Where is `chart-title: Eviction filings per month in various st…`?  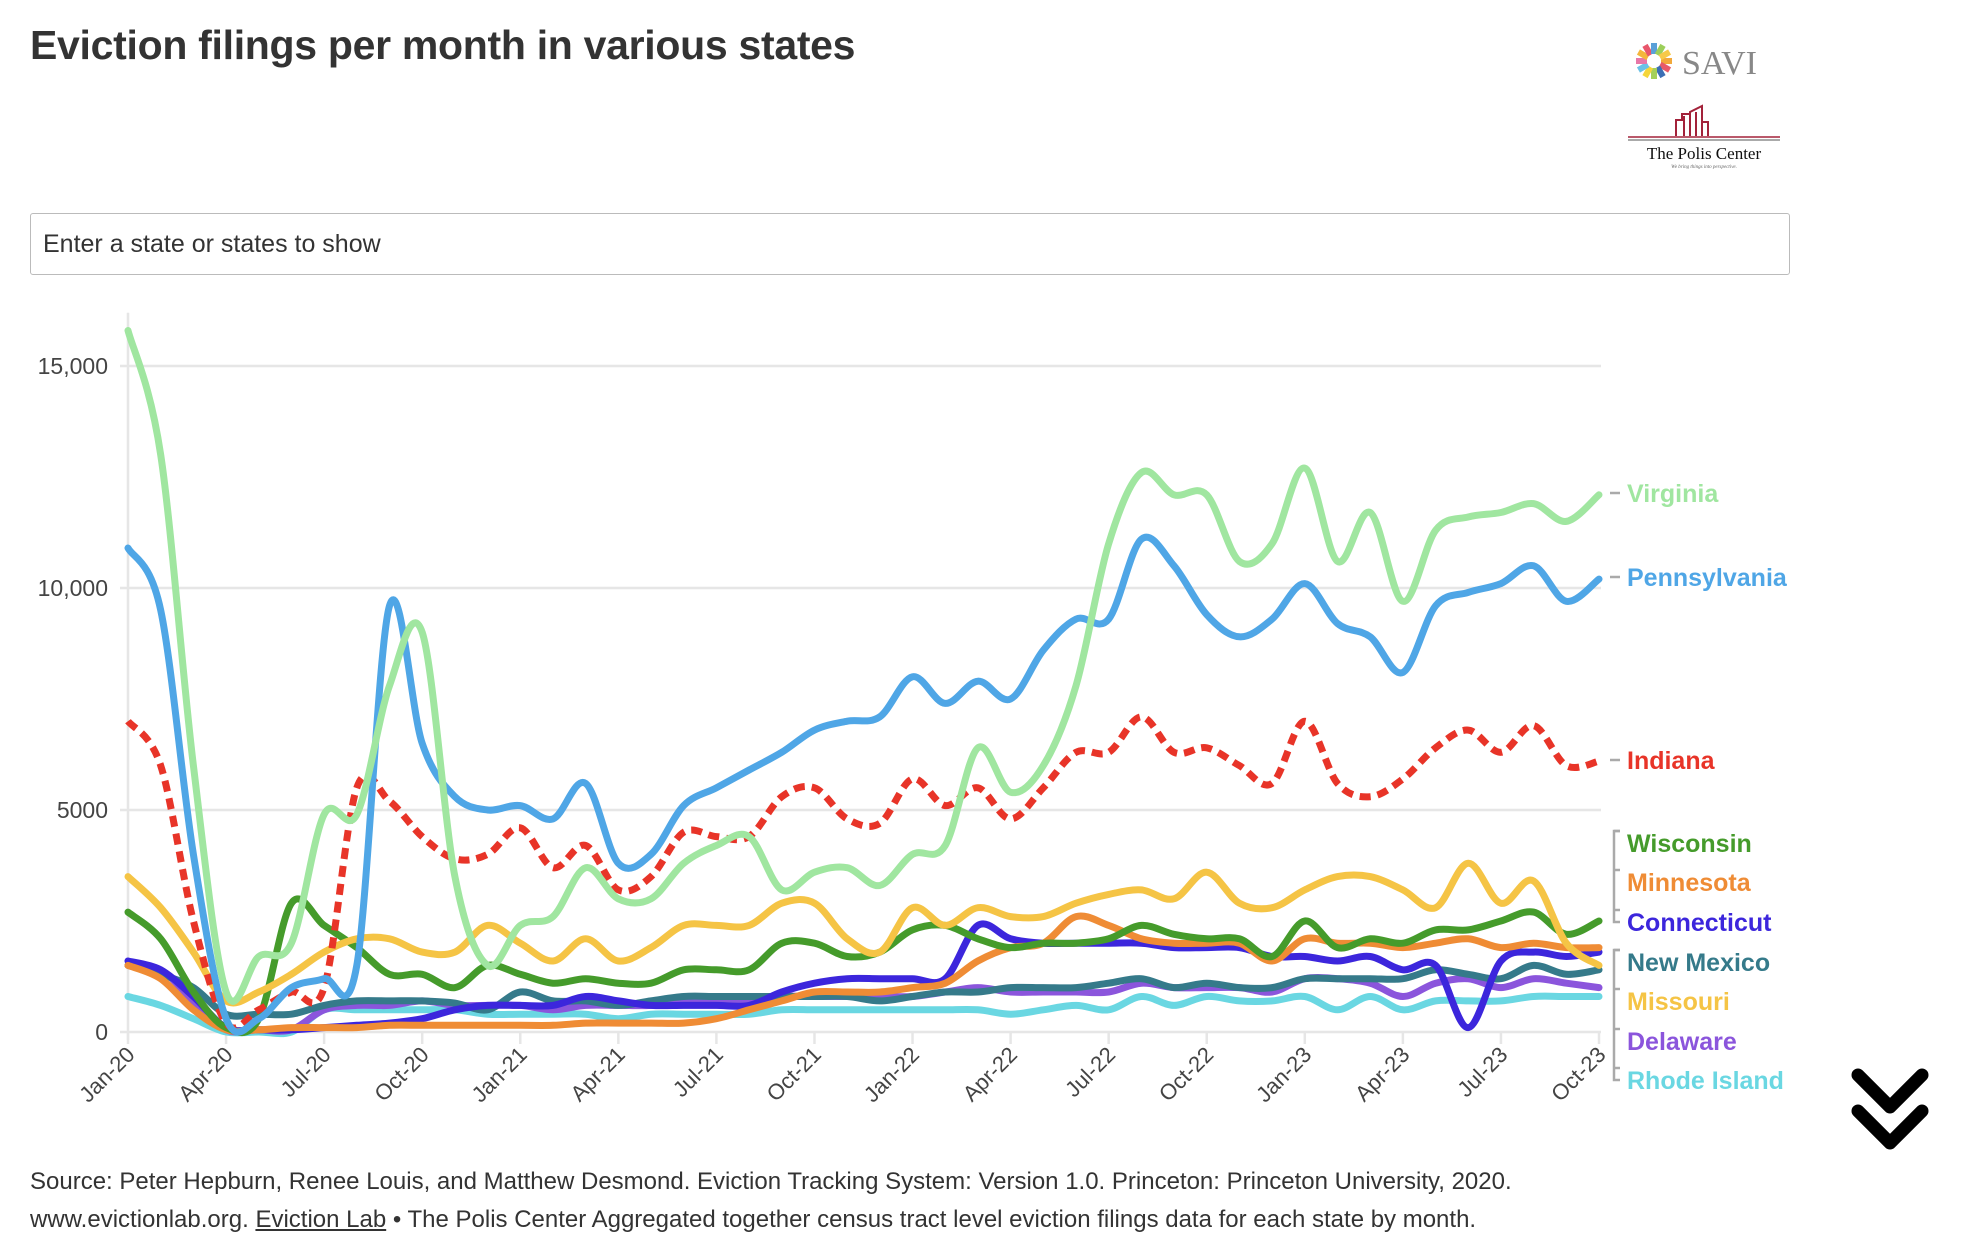
chart-title: Eviction filings per month in various st… is located at coordinates (443, 45).